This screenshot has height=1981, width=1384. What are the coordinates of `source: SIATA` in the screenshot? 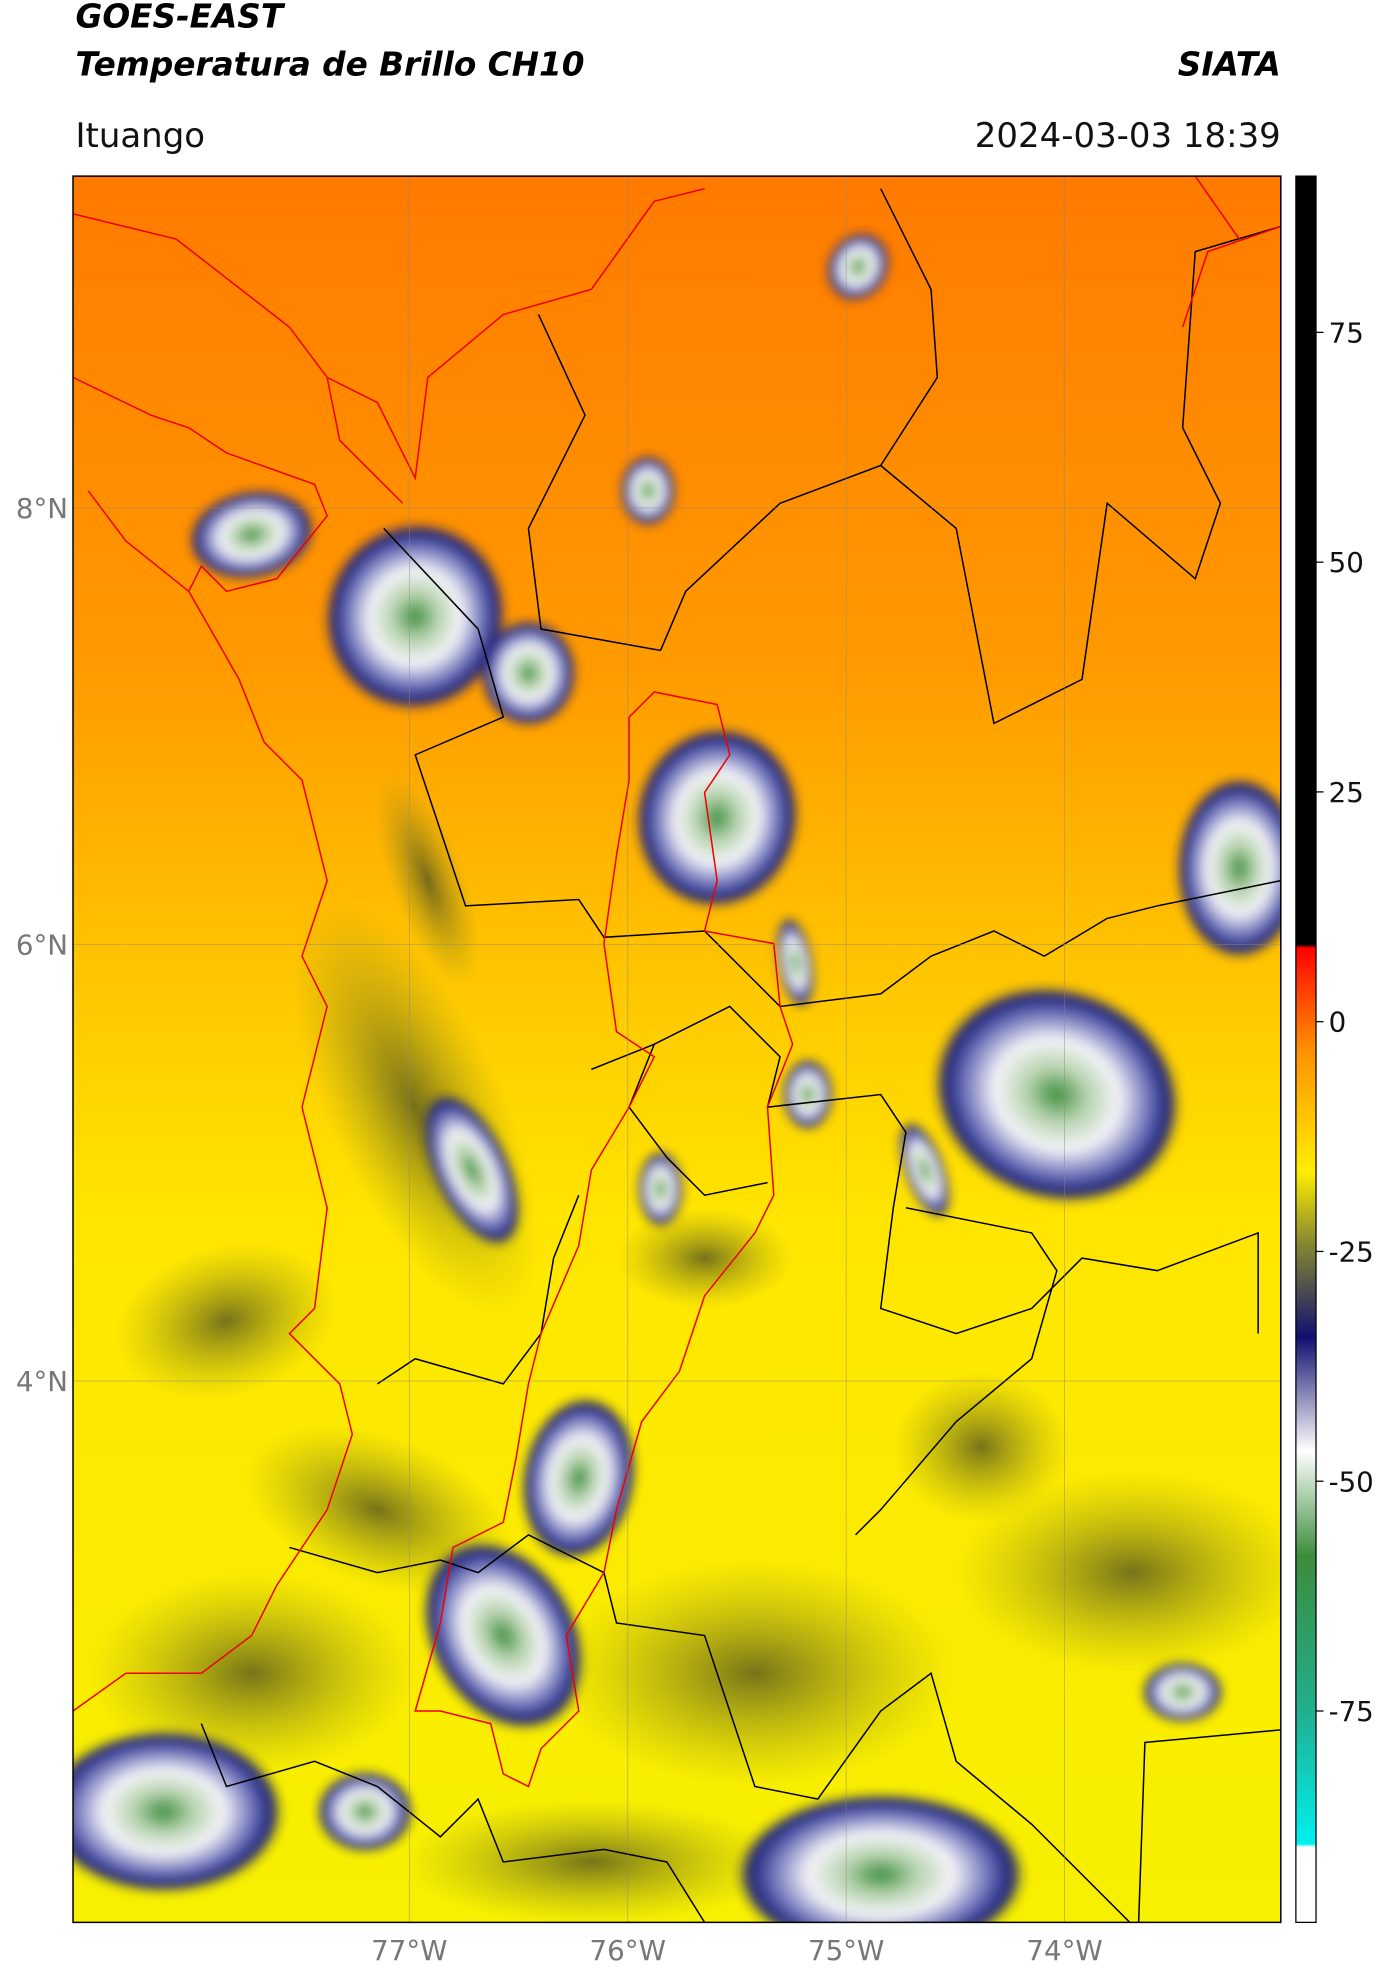 It's located at (1229, 64).